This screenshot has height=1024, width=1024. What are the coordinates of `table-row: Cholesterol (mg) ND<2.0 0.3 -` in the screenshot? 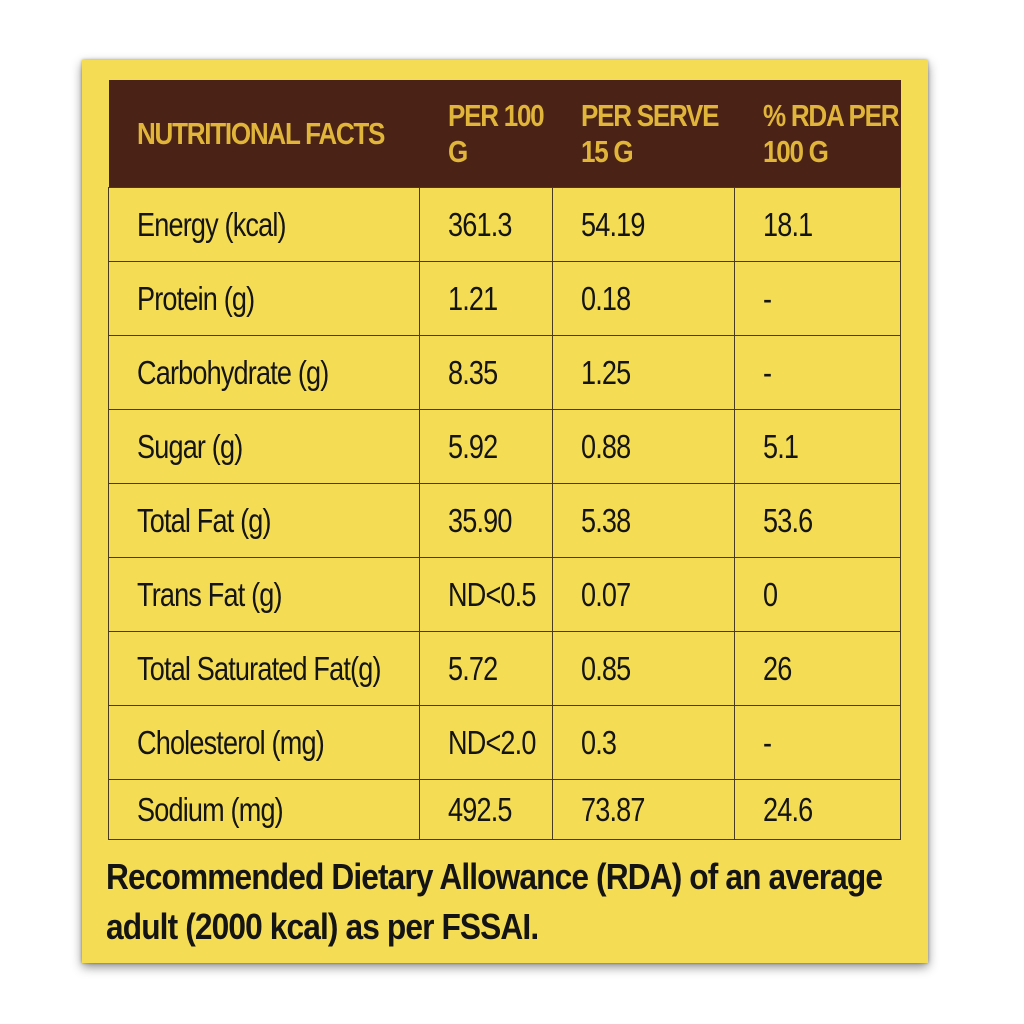 It's located at (504, 742).